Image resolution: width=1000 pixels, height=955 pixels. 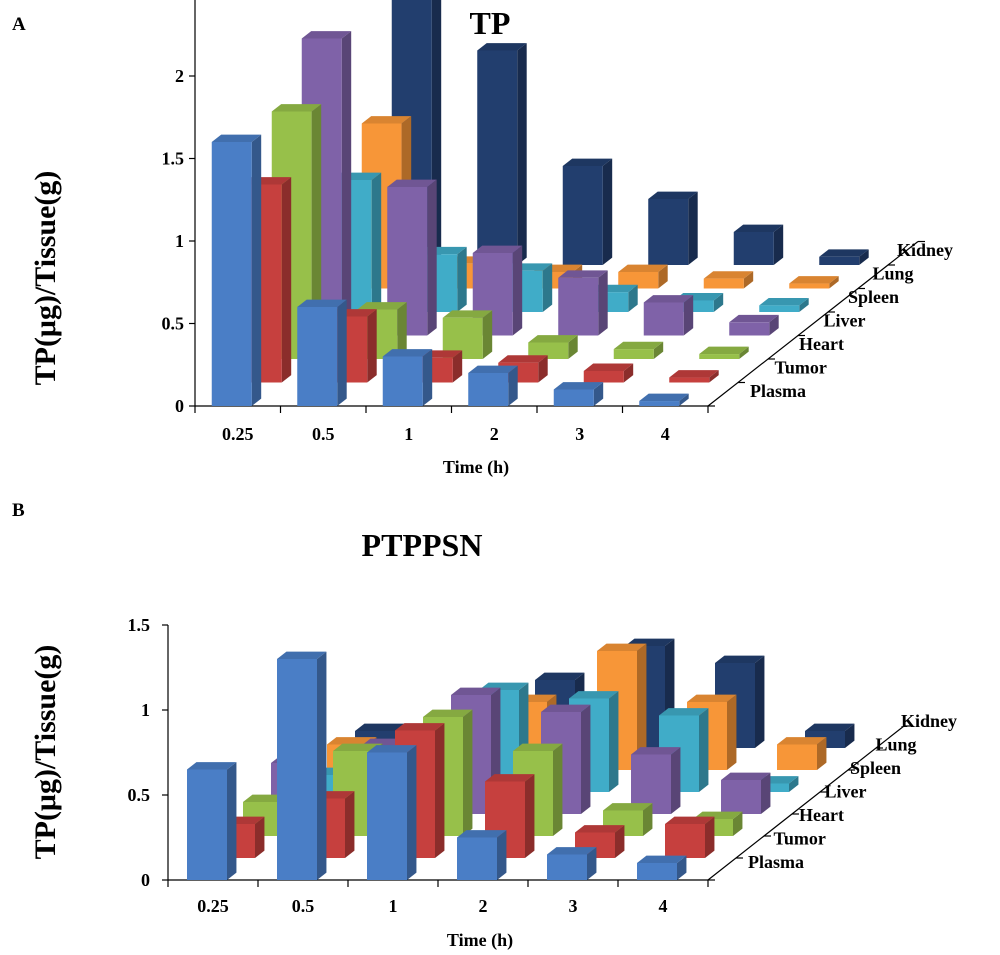 I want to click on x-axis-label-b: Time (h), so click(x=480, y=940).